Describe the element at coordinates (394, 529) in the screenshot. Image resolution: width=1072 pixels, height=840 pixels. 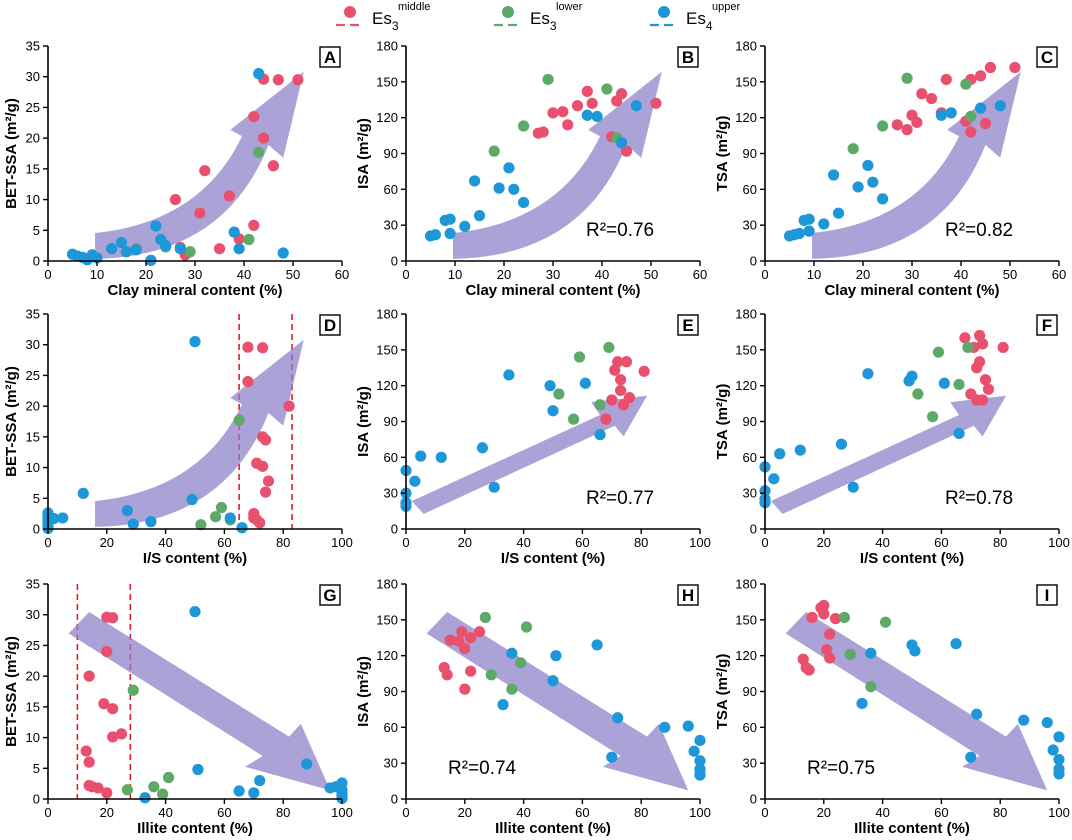
I see `ytick-label-E-0: 0` at that location.